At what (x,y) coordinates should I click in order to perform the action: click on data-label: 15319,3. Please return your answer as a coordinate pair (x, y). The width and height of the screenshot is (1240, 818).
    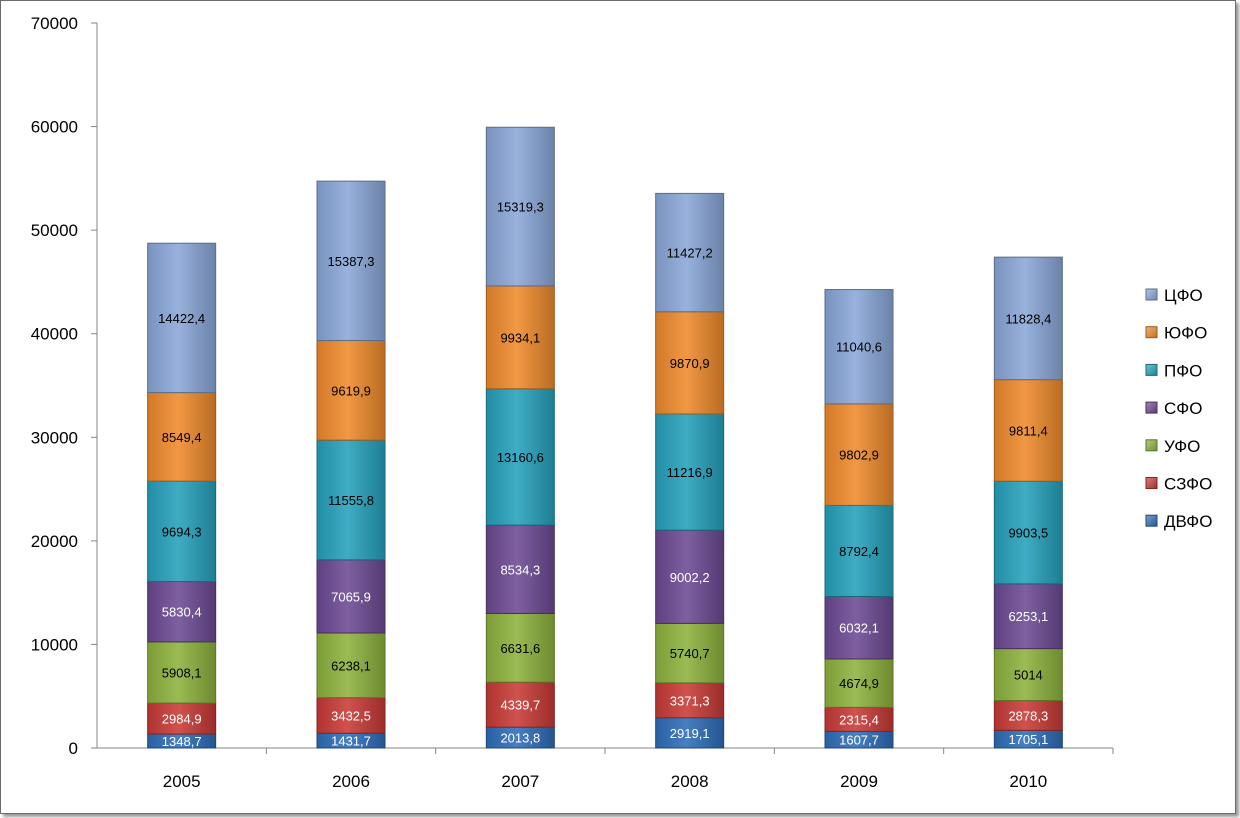
    Looking at the image, I should click on (520, 207).